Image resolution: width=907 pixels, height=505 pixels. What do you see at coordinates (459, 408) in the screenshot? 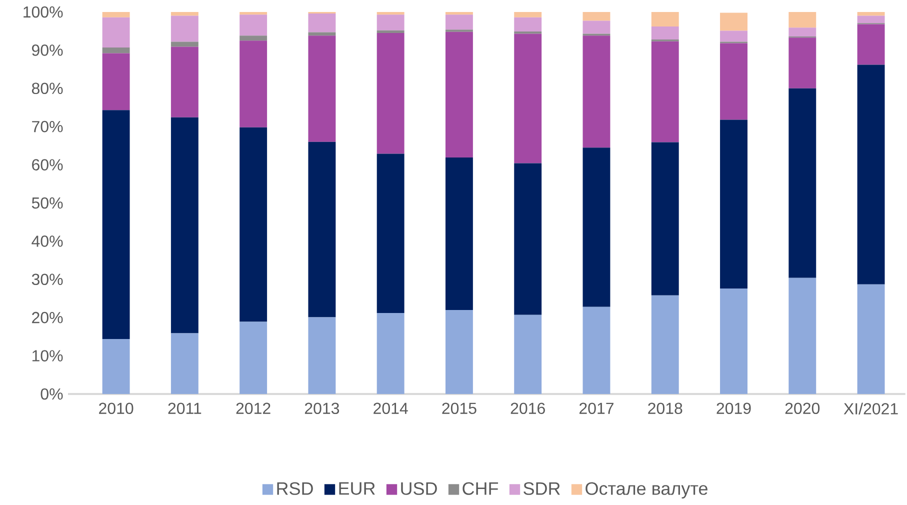
I see `x-tick-label: 2015` at bounding box center [459, 408].